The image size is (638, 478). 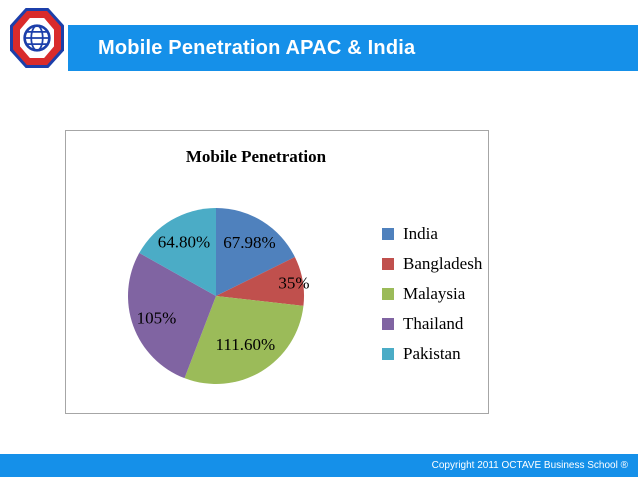 What do you see at coordinates (177, 252) in the screenshot?
I see `pie-slice-pakistan` at bounding box center [177, 252].